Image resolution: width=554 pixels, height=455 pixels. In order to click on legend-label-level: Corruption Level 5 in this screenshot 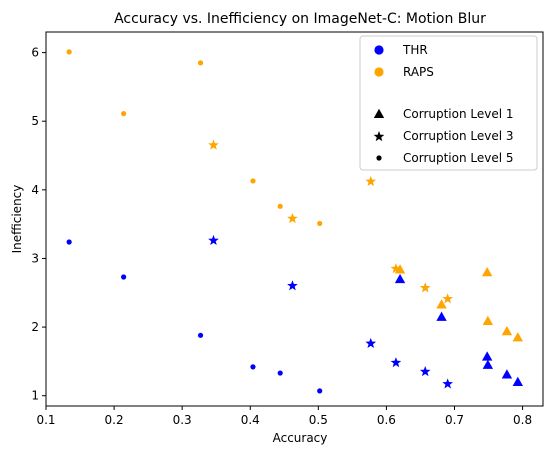, I will do `click(458, 158)`.